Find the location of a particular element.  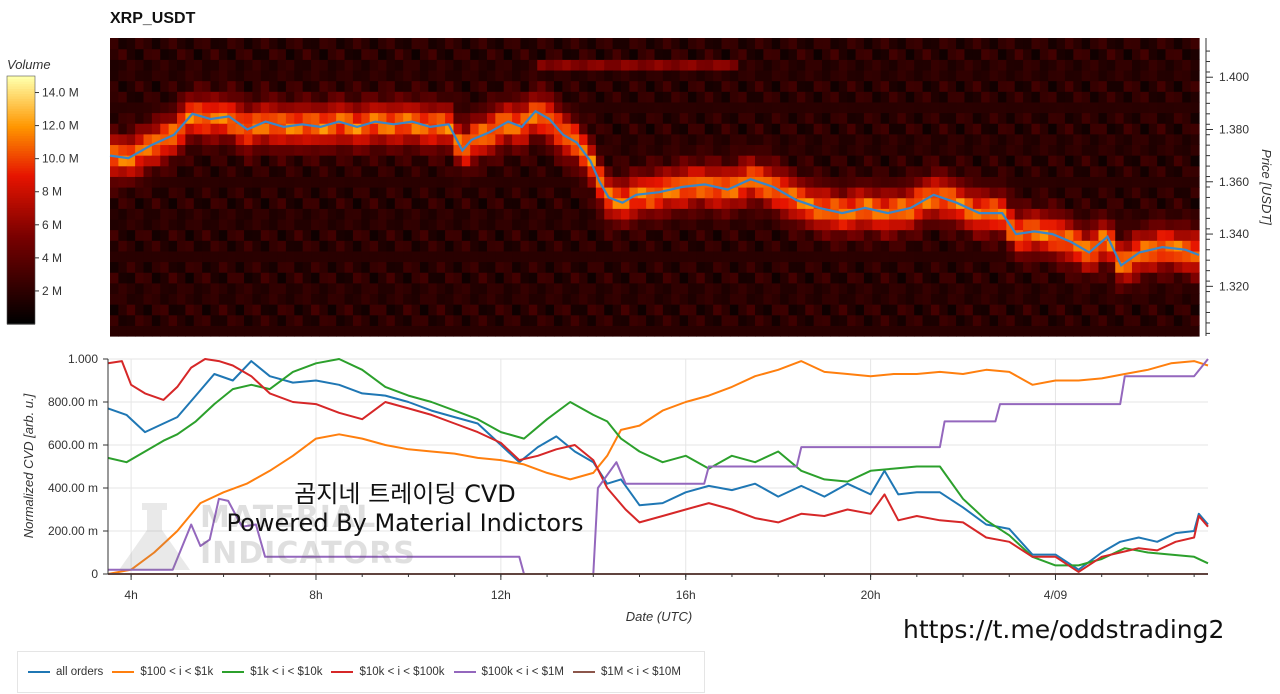

telegram-link: https://t.me/oddstrading2 is located at coordinates (1064, 629).